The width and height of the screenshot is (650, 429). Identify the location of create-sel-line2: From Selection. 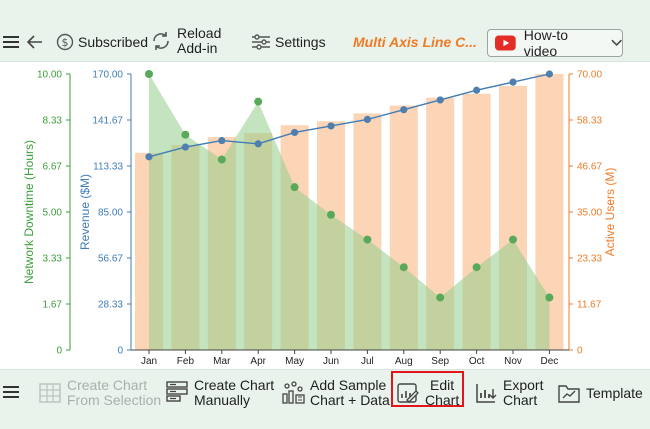
(114, 400).